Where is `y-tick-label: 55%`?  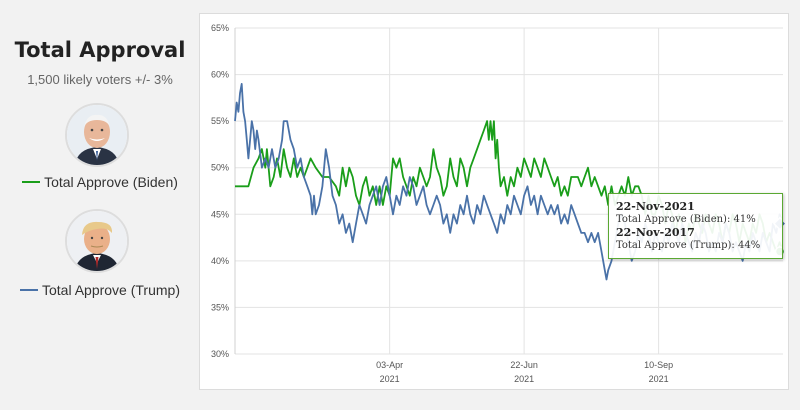 y-tick-label: 55% is located at coordinates (220, 121).